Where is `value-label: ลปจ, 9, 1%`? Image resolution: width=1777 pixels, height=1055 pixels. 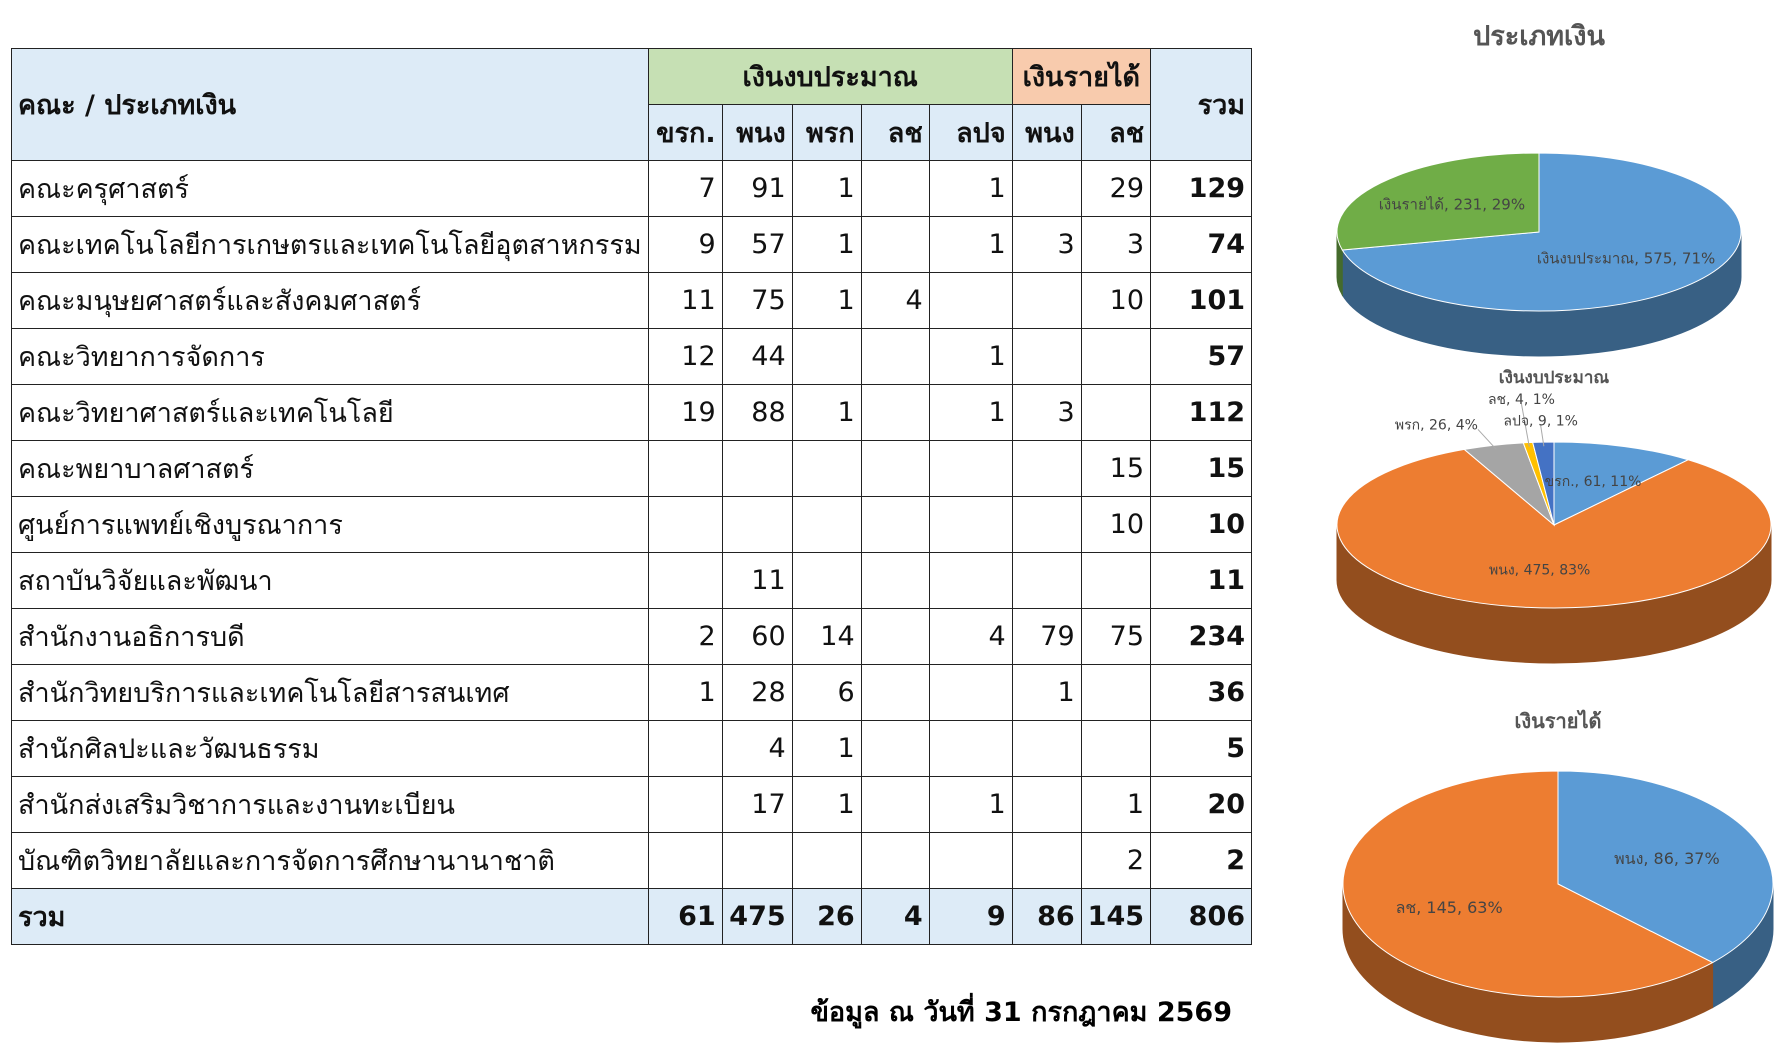
value-label: ลปจ, 9, 1% is located at coordinates (1540, 421).